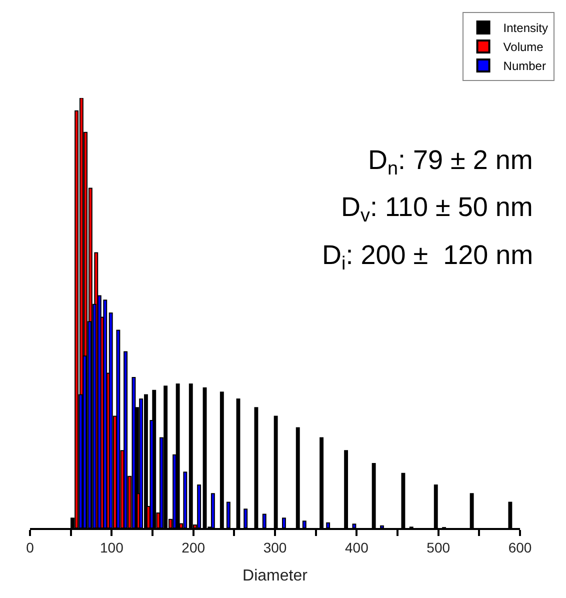 The width and height of the screenshot is (566, 598). I want to click on annotation: D$_{n}$: 79 ± 2 nm, so click(450, 162).